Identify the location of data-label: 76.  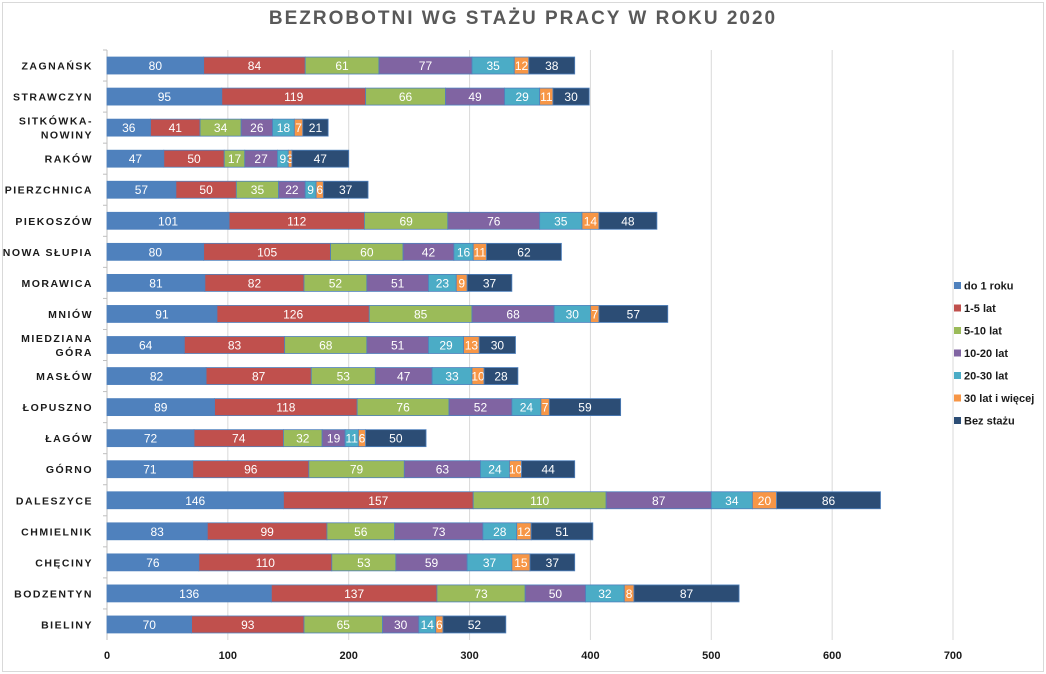
(403, 408).